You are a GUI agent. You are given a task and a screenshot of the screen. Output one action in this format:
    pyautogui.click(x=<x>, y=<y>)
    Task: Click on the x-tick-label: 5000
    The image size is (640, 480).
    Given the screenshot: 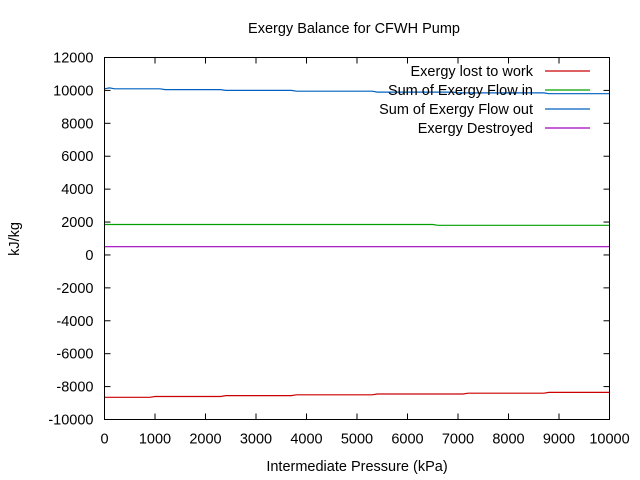 What is the action you would take?
    pyautogui.click(x=357, y=440)
    